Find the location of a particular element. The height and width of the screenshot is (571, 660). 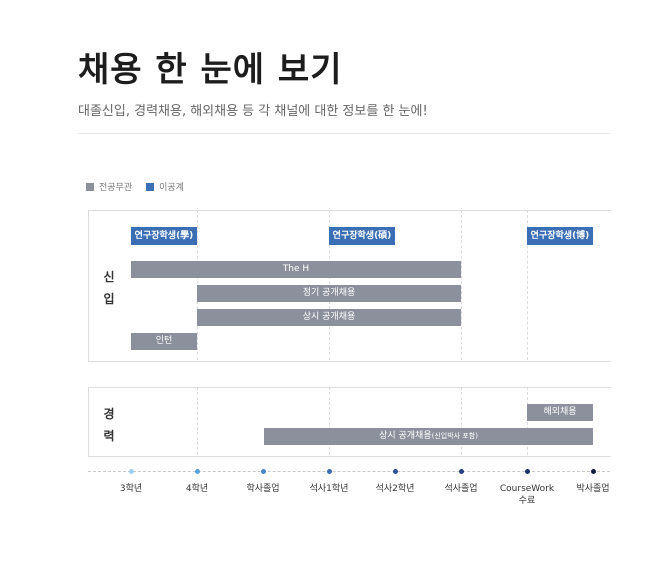

timeline-label-senior: 4학년 is located at coordinates (197, 489).